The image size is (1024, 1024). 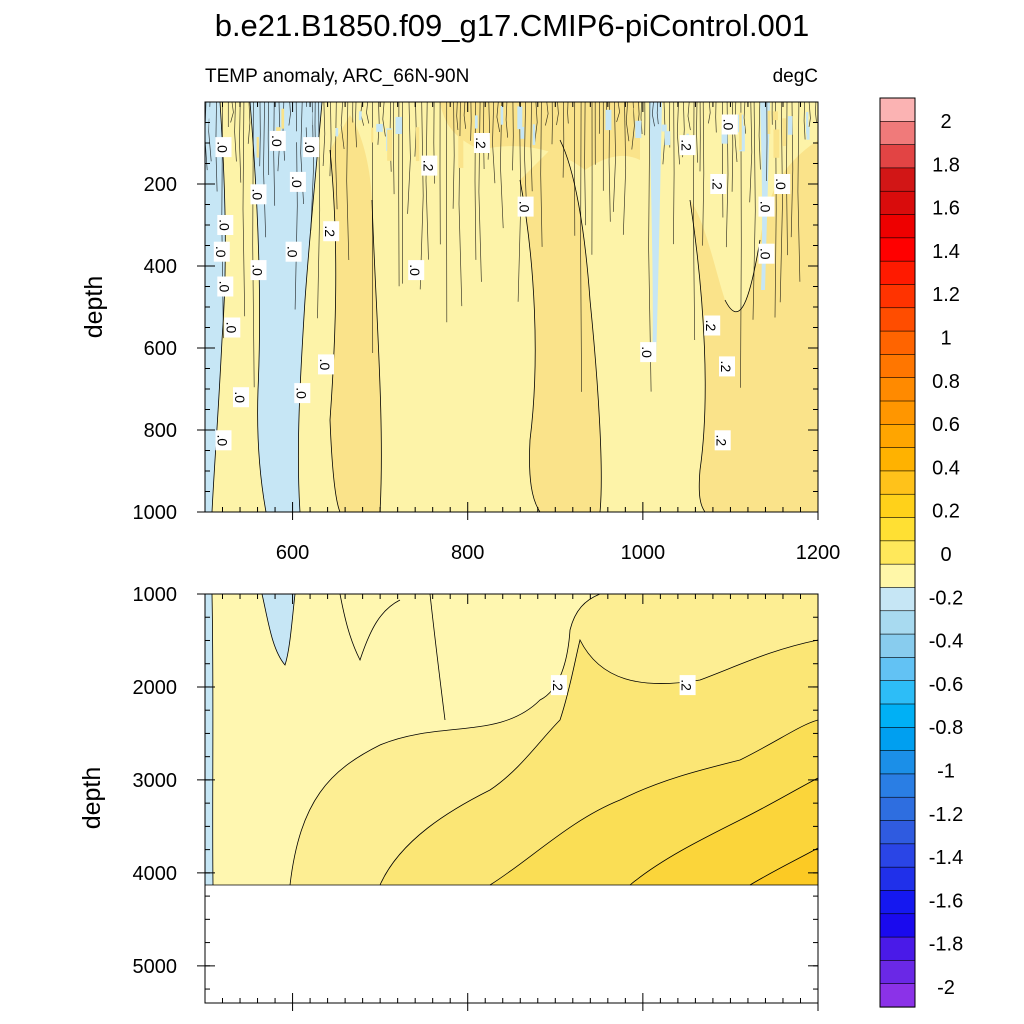 What do you see at coordinates (946, 295) in the screenshot?
I see `colorbar-label: 1.2` at bounding box center [946, 295].